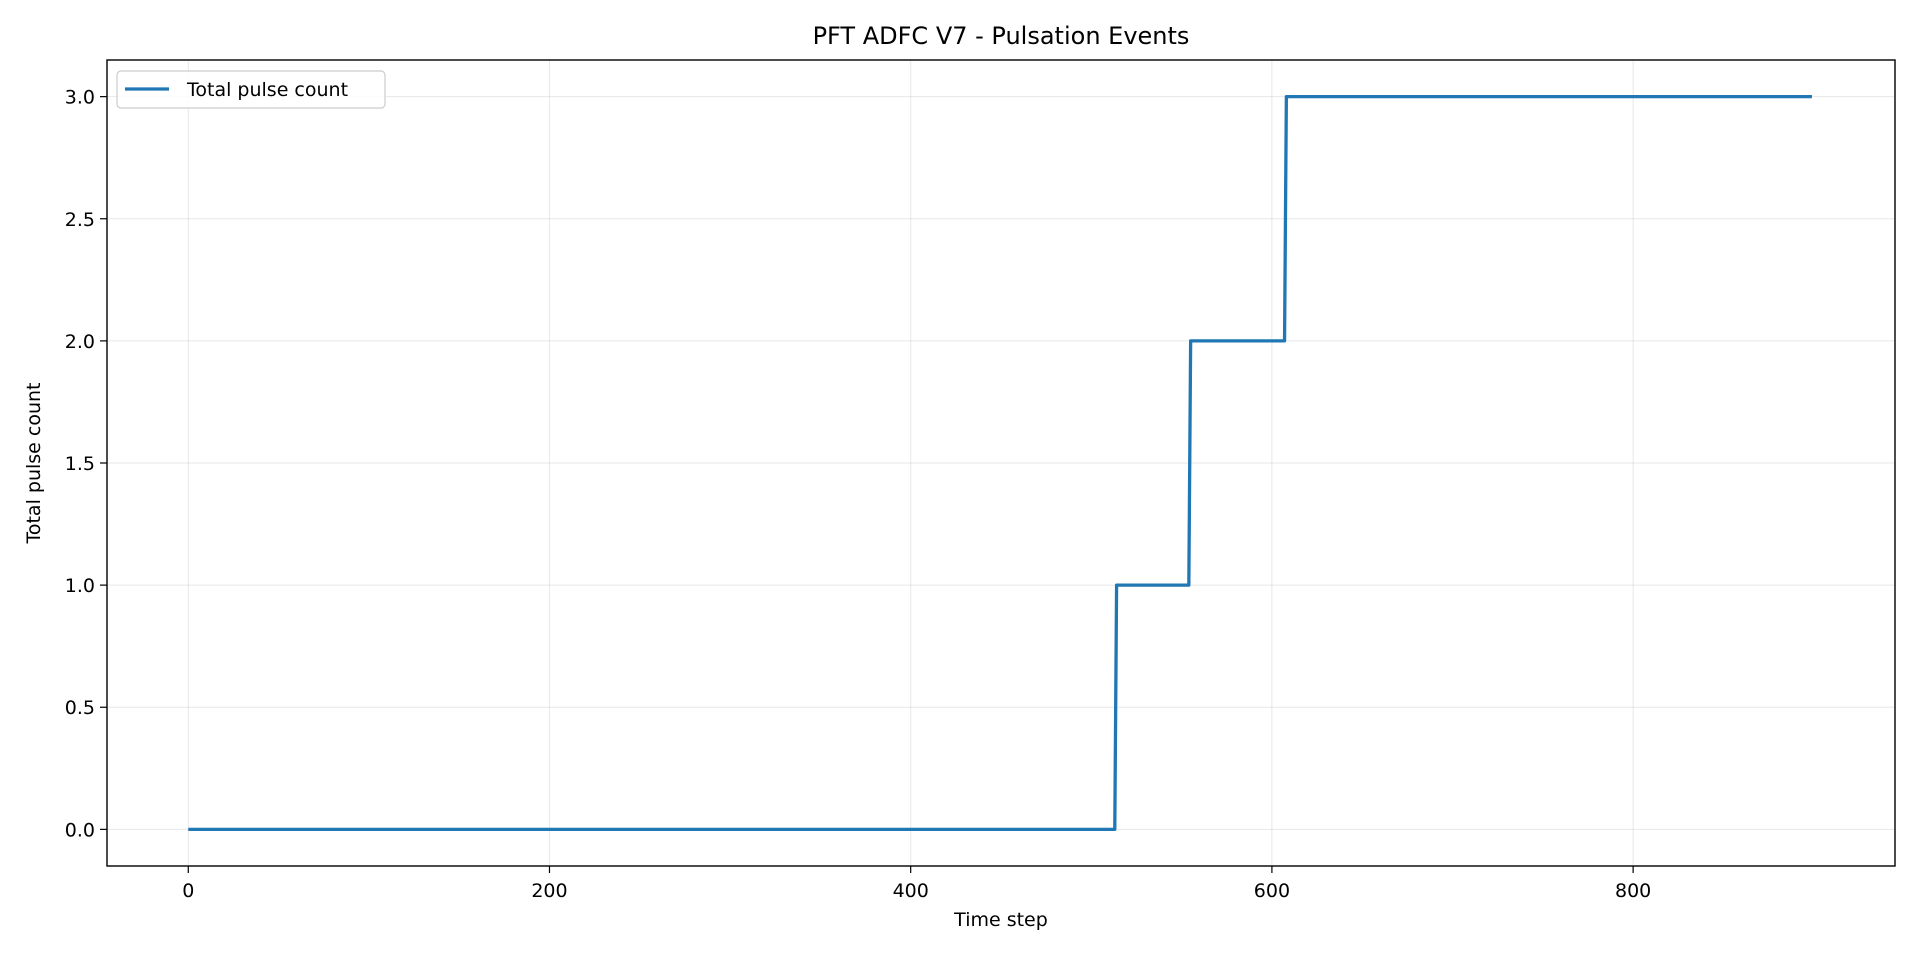  I want to click on x-tick-label: 200, so click(549, 891).